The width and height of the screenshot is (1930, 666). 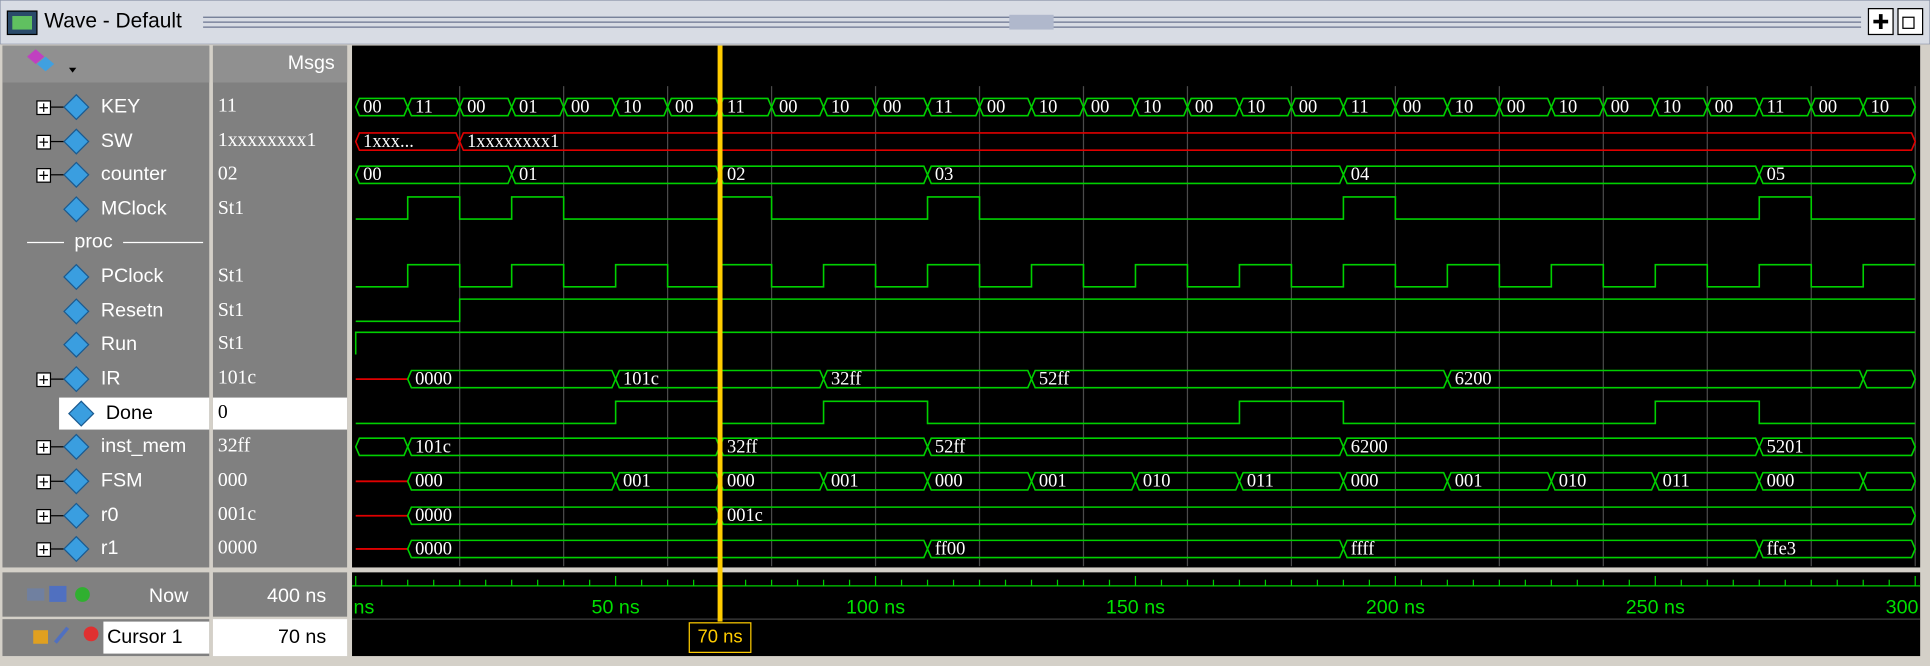 I want to click on lock-icon, so click(x=41, y=637).